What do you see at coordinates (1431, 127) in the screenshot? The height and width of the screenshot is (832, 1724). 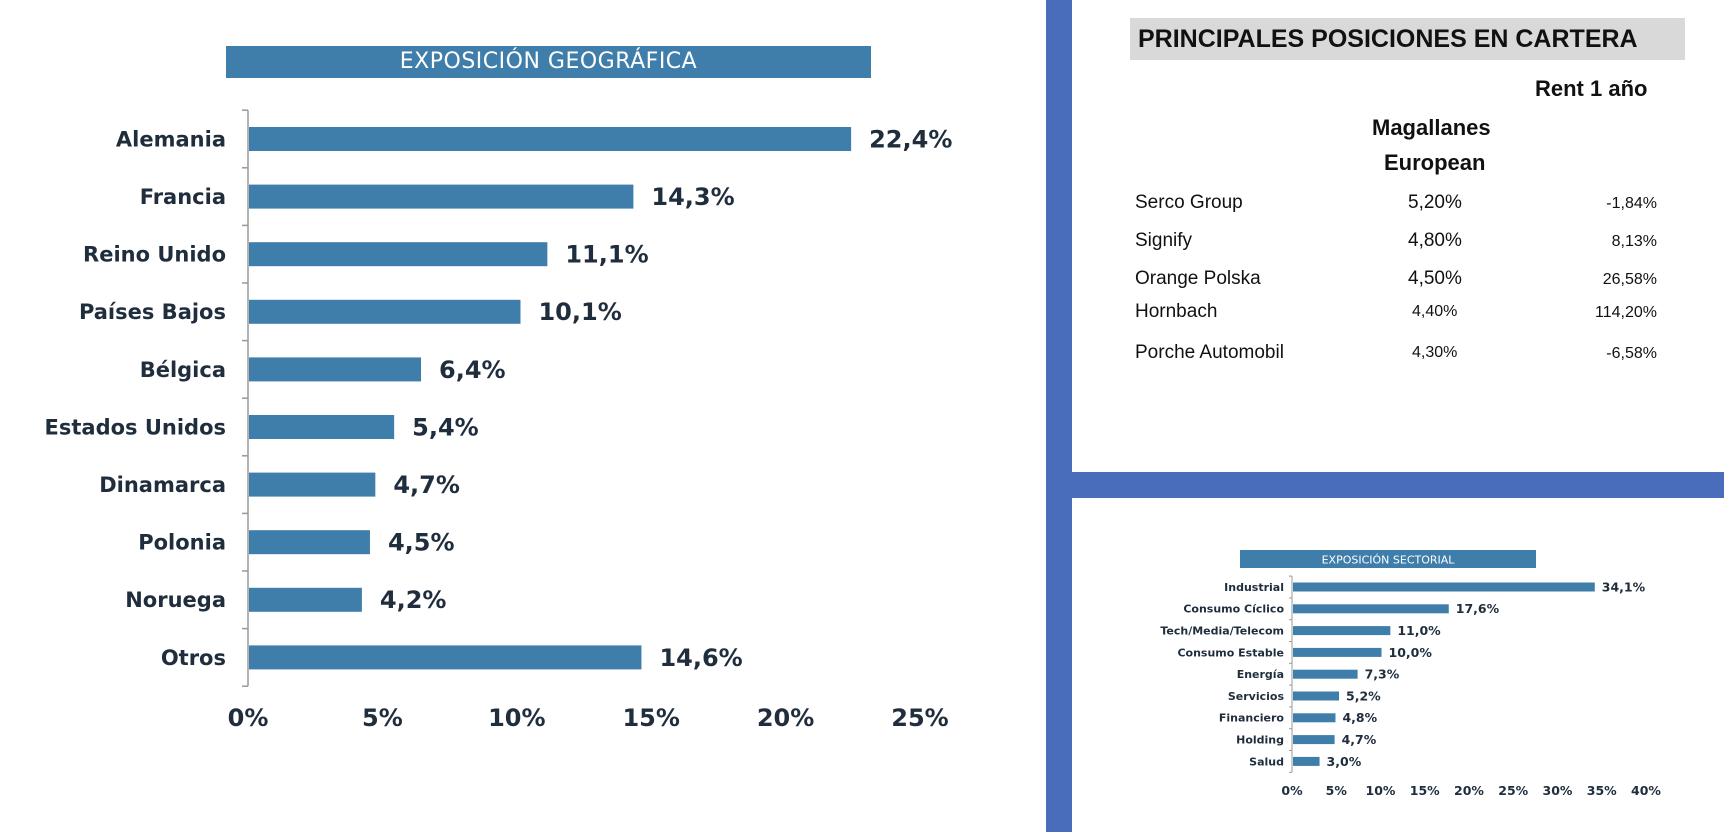 I see `weight-column-header-line1: Magallanes` at bounding box center [1431, 127].